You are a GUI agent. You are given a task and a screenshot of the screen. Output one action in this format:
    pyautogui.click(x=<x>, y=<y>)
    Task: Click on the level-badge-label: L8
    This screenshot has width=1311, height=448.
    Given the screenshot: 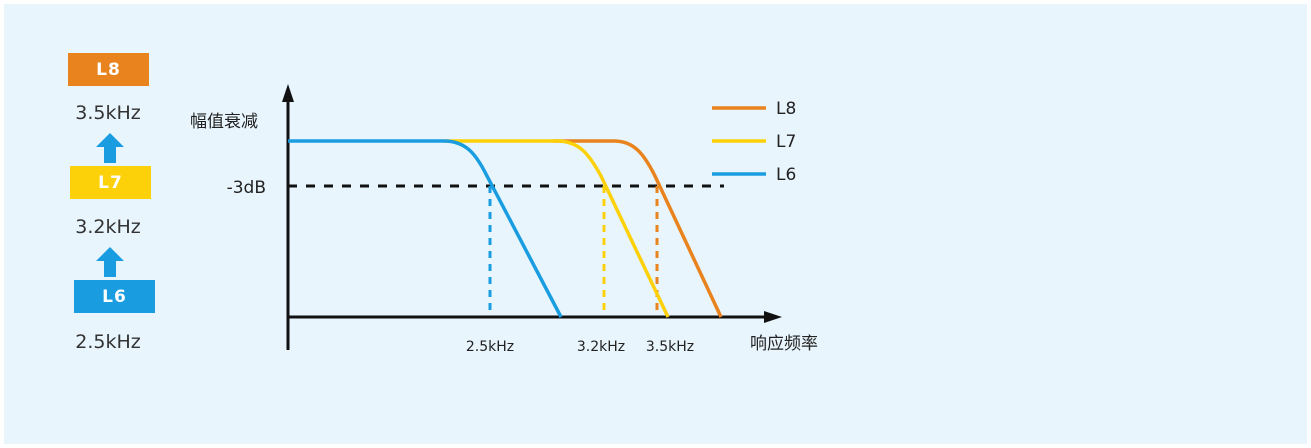 What is the action you would take?
    pyautogui.click(x=108, y=69)
    